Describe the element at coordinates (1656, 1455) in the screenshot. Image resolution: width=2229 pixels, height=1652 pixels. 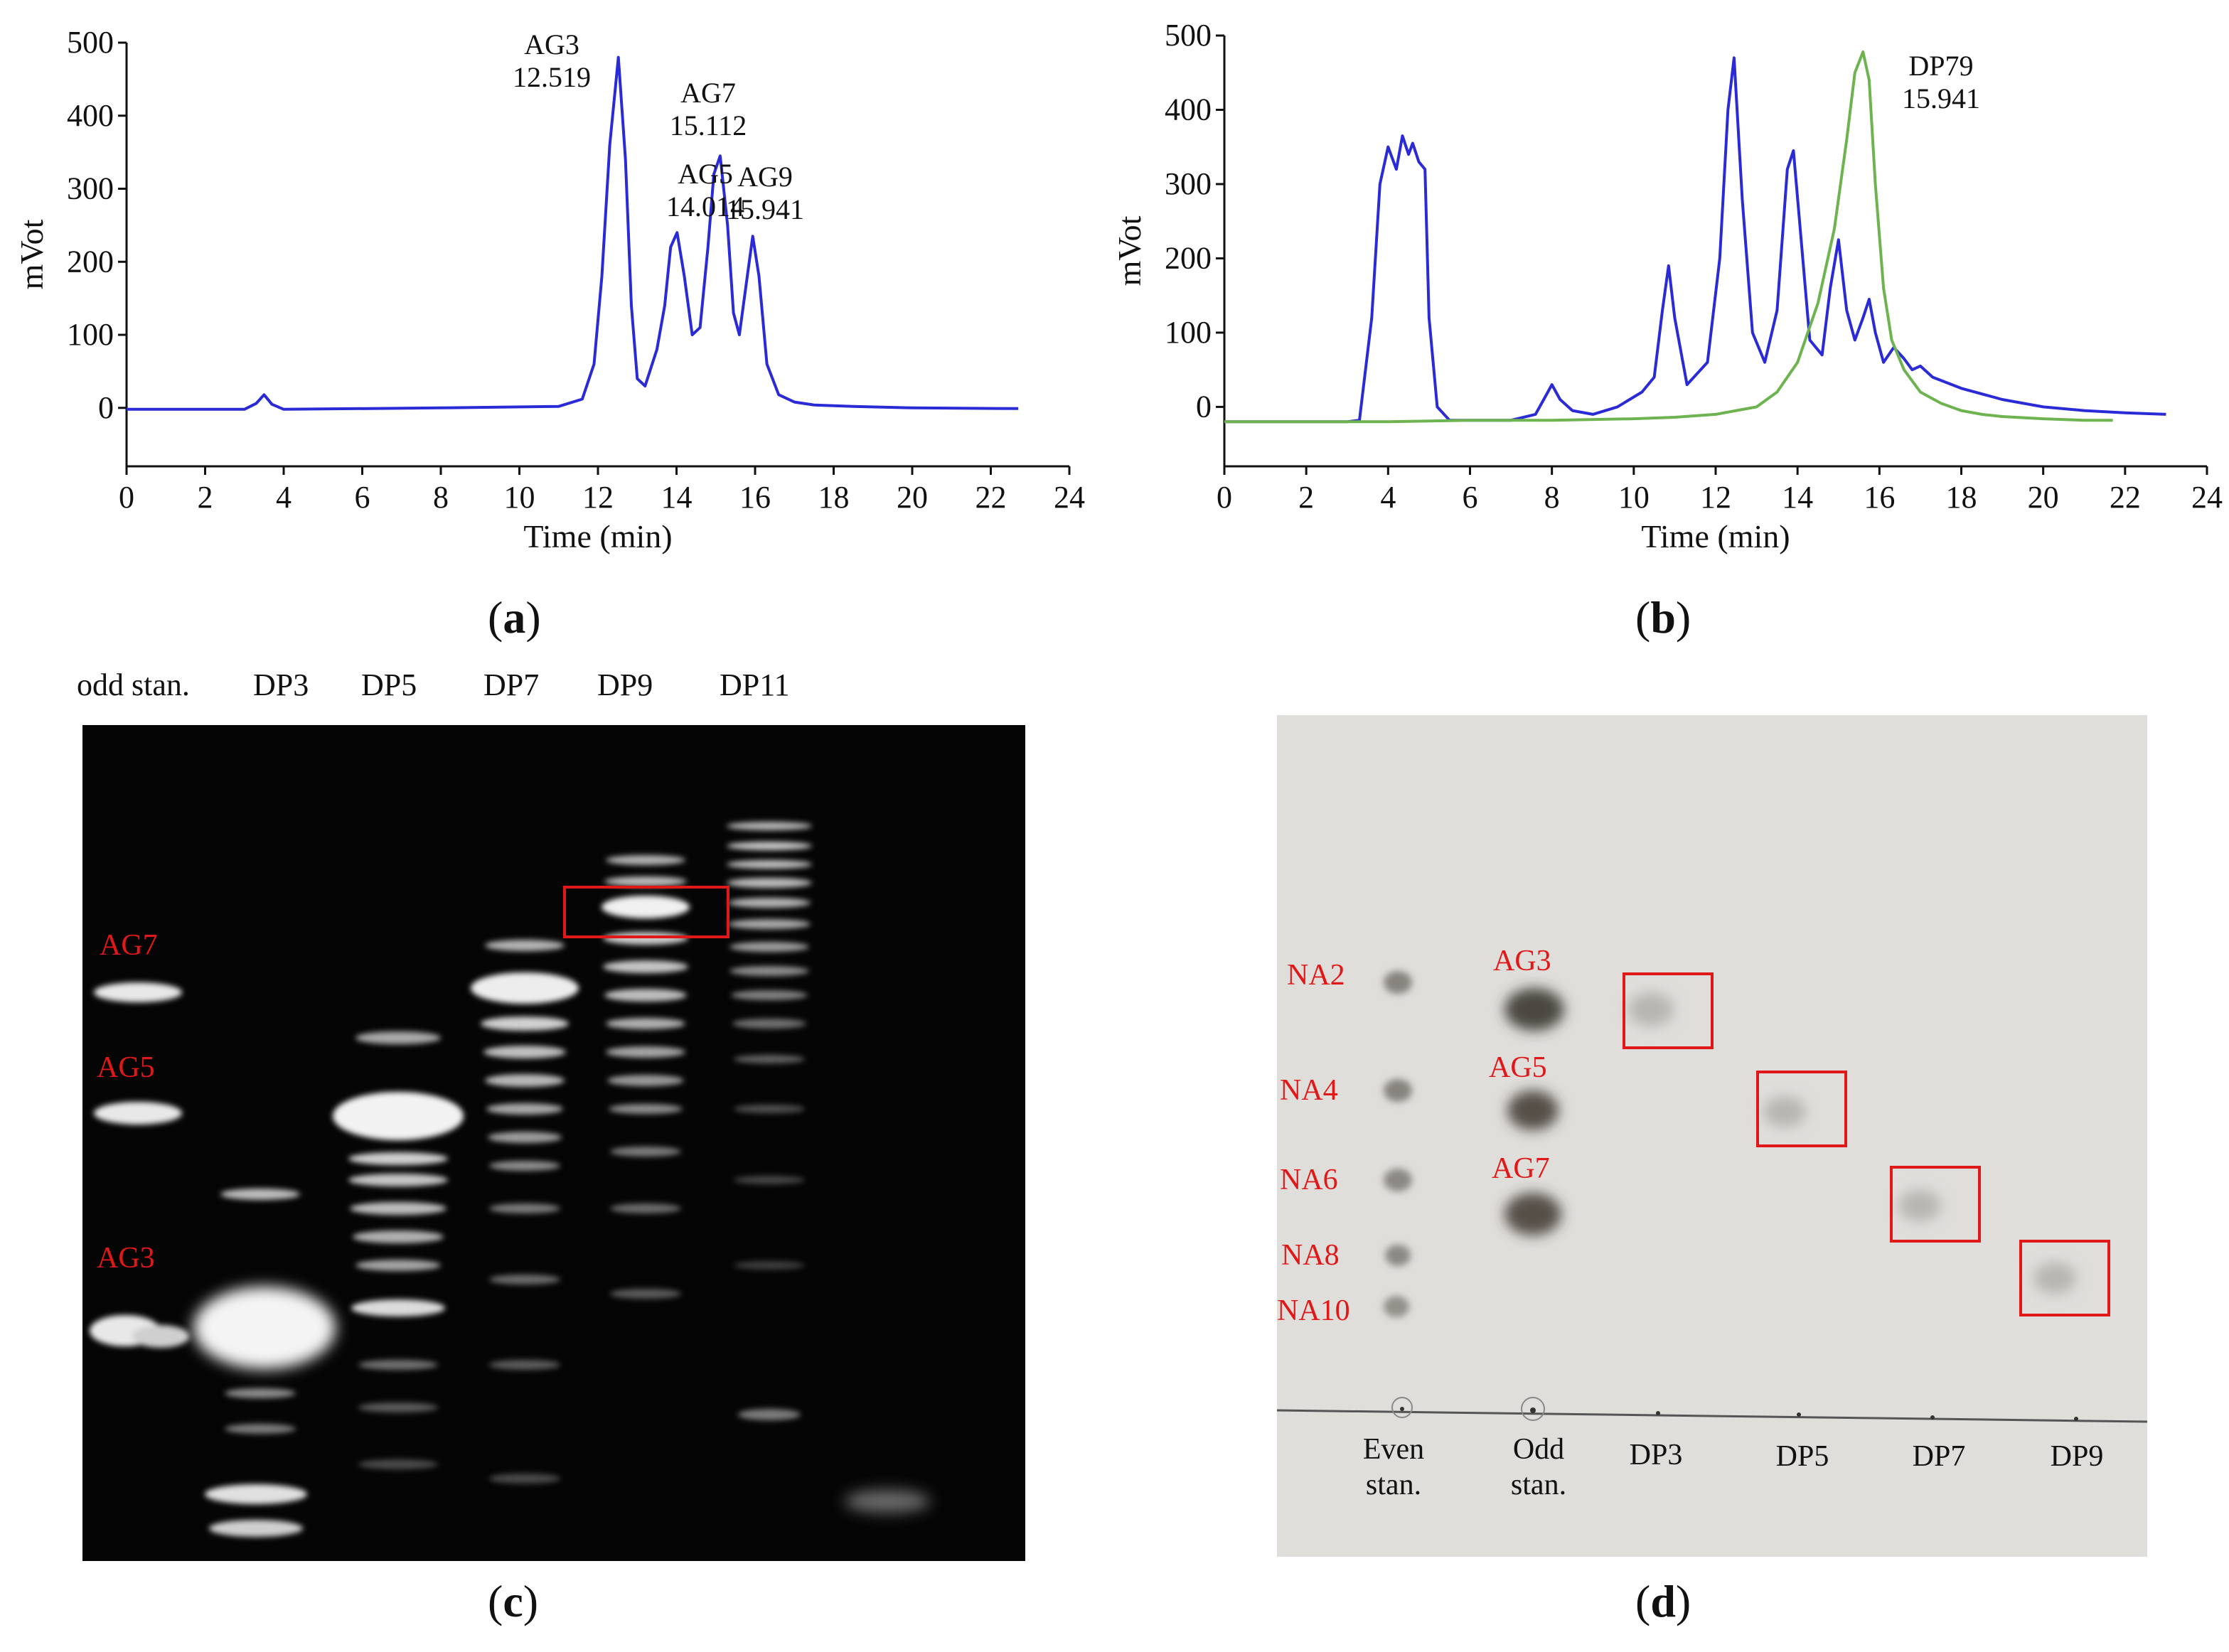
I see `tlc-lane-label: DP3` at that location.